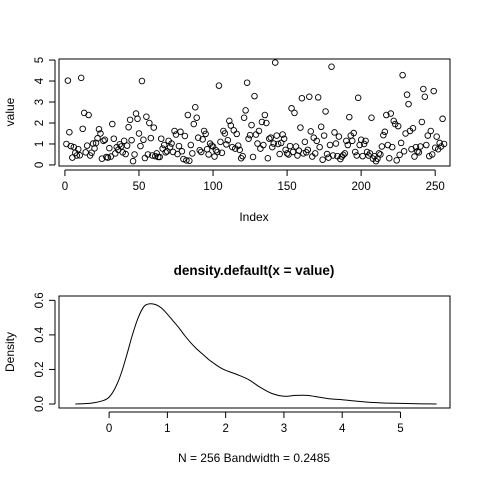 The width and height of the screenshot is (480, 480). Describe the element at coordinates (225, 429) in the screenshot. I see `x-tick-label: 2` at that location.